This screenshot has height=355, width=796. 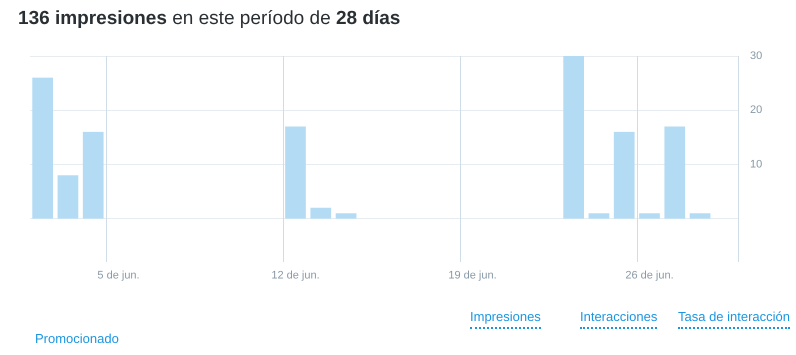 What do you see at coordinates (77, 338) in the screenshot?
I see `text: Promocionado` at bounding box center [77, 338].